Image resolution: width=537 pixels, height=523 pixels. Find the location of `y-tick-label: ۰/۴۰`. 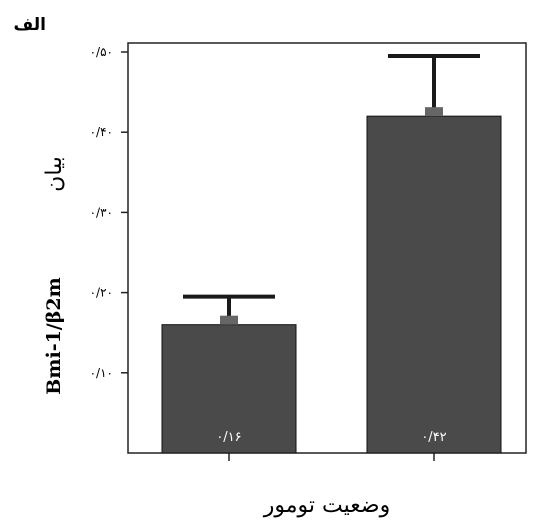

y-tick-label: ۰/۴۰ is located at coordinates (101, 132).